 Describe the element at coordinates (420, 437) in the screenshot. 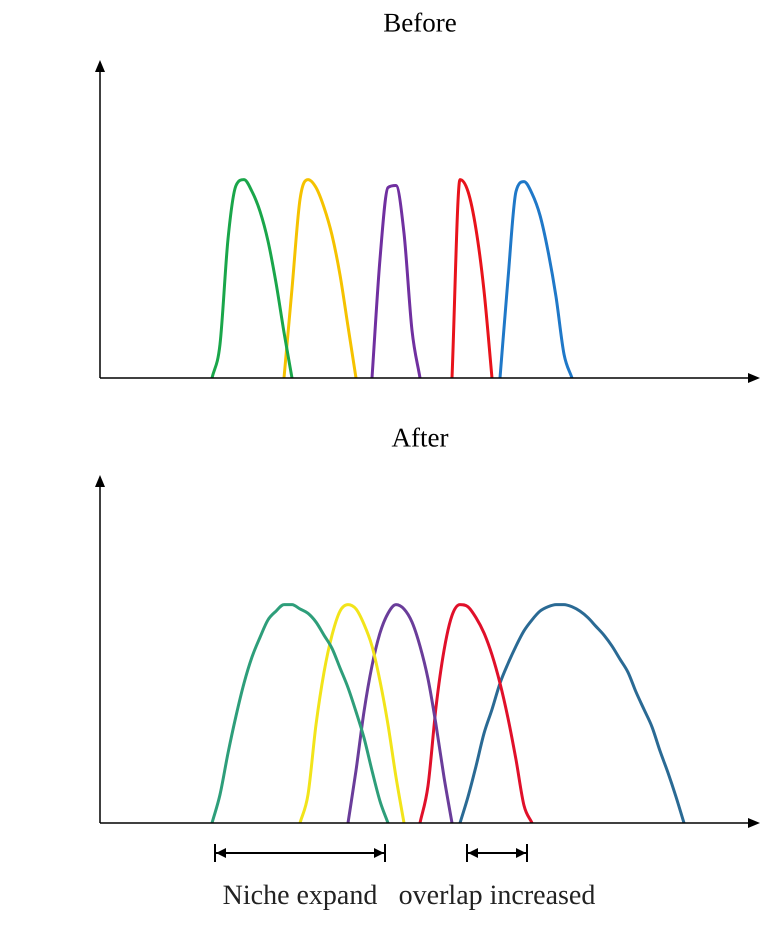

I see `chart-title: After` at that location.